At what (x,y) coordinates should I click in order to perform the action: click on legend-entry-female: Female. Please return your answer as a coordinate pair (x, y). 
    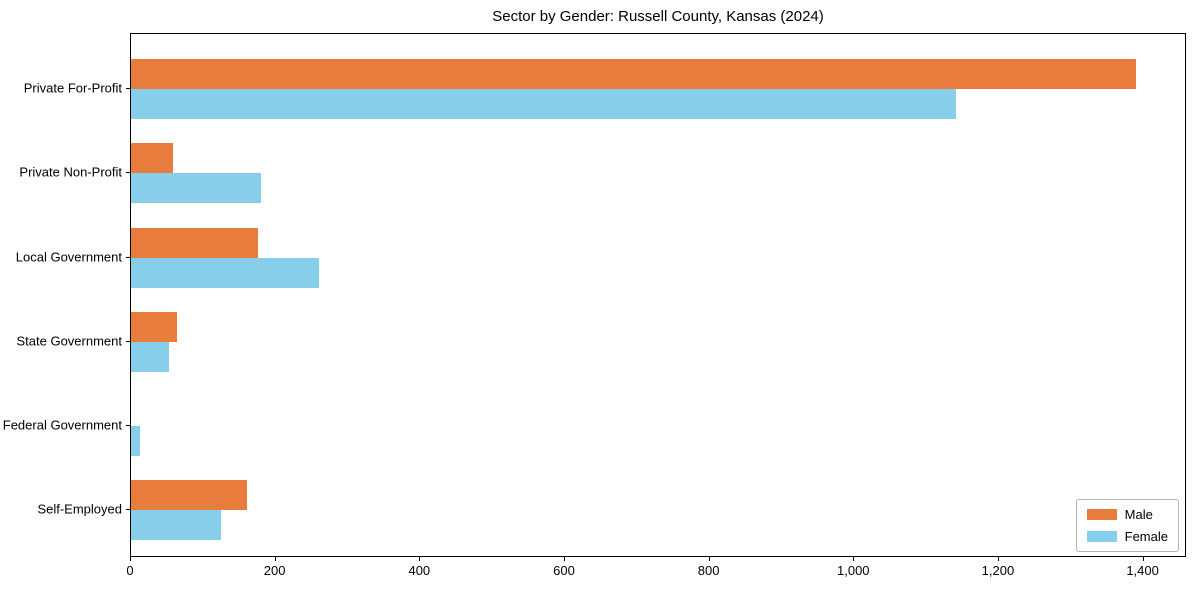
    Looking at the image, I should click on (1127, 536).